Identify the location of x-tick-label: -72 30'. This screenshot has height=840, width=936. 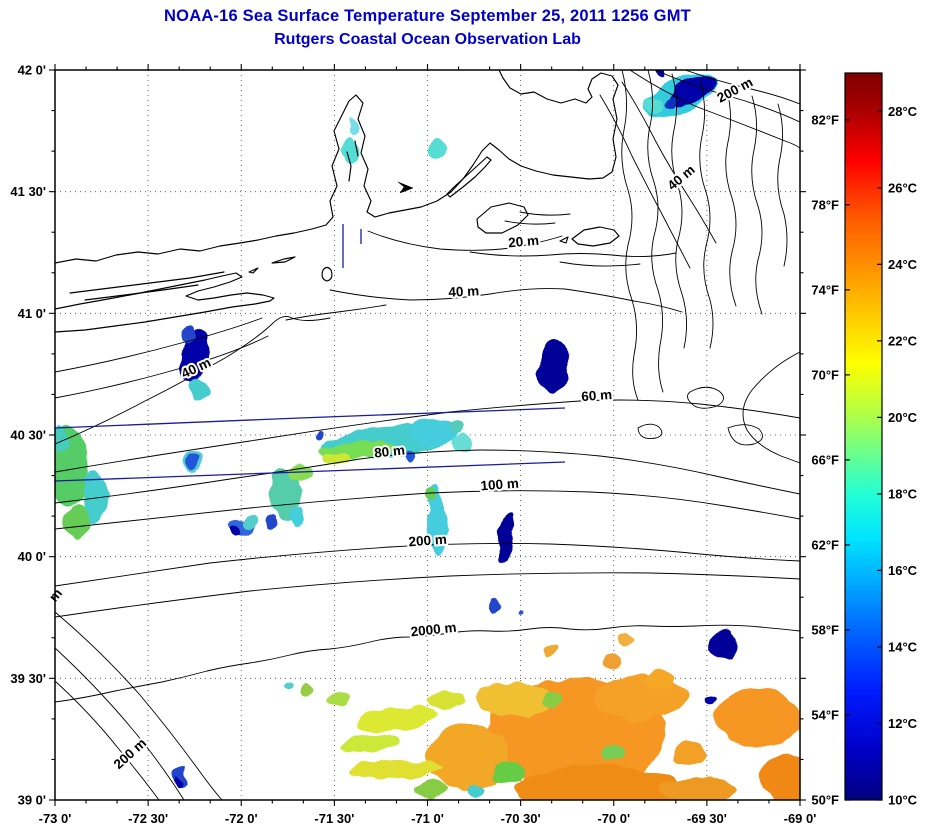
(148, 818).